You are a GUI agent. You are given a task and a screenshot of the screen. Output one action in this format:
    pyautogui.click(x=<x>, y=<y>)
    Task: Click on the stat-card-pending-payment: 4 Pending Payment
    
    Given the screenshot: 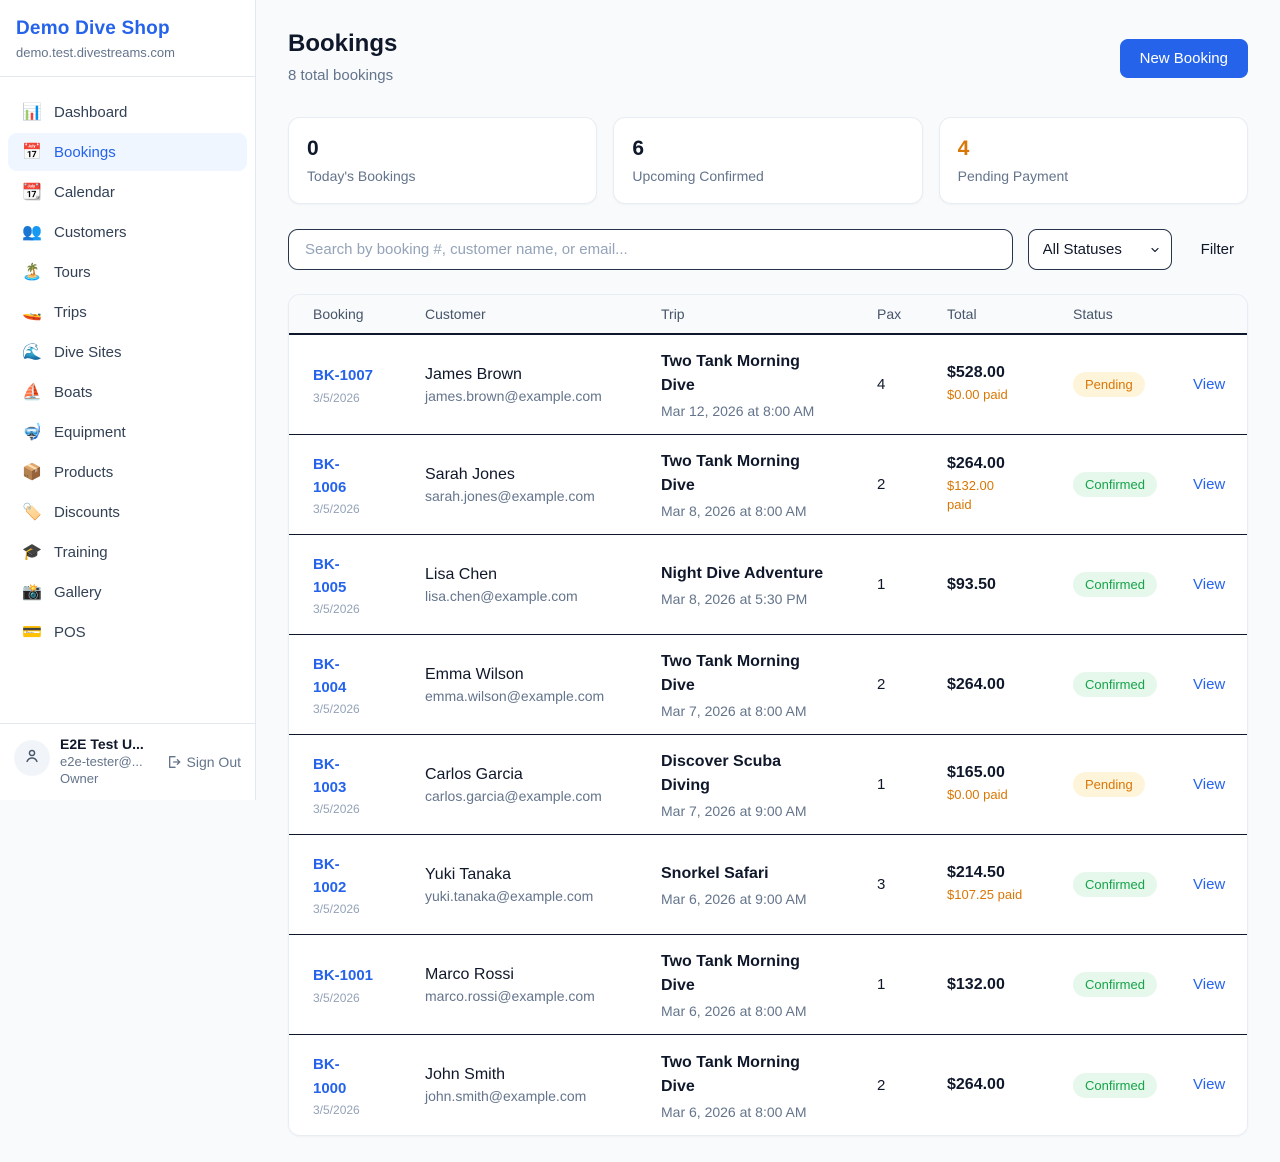 What is the action you would take?
    pyautogui.click(x=1093, y=160)
    